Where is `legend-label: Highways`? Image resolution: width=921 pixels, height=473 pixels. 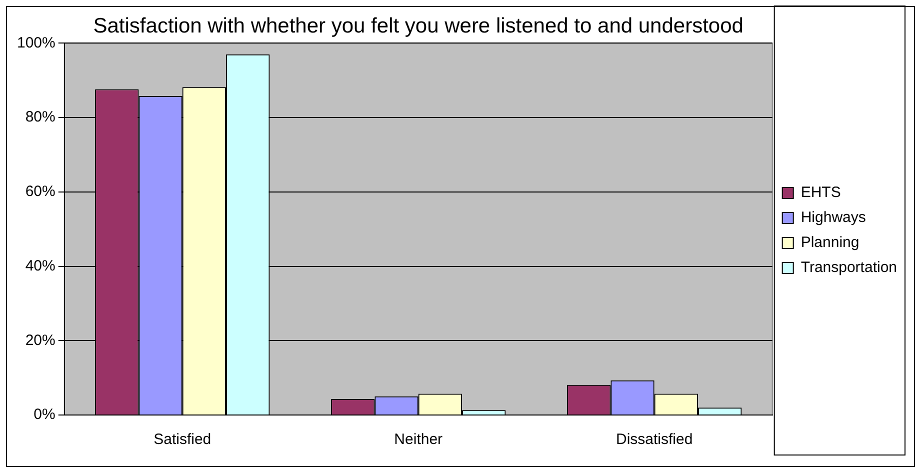 legend-label: Highways is located at coordinates (833, 217).